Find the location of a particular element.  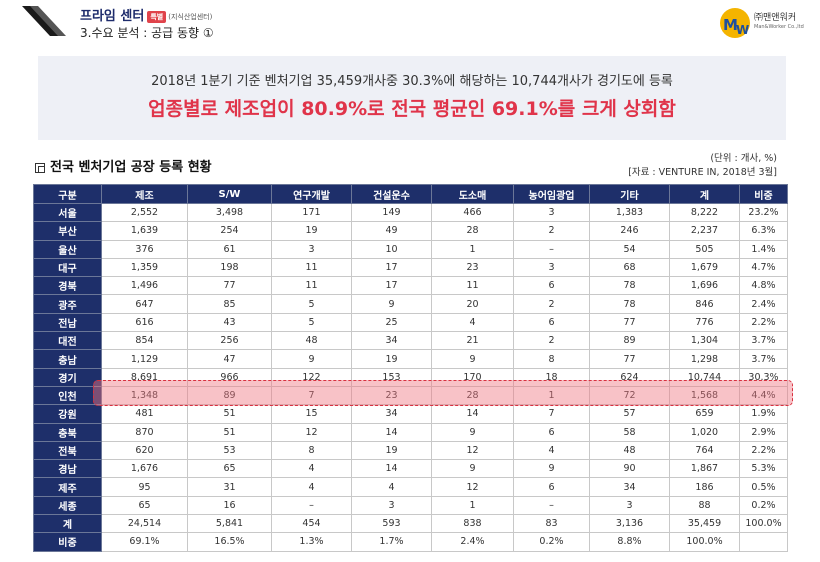

row-label: 경북 is located at coordinates (67, 286).